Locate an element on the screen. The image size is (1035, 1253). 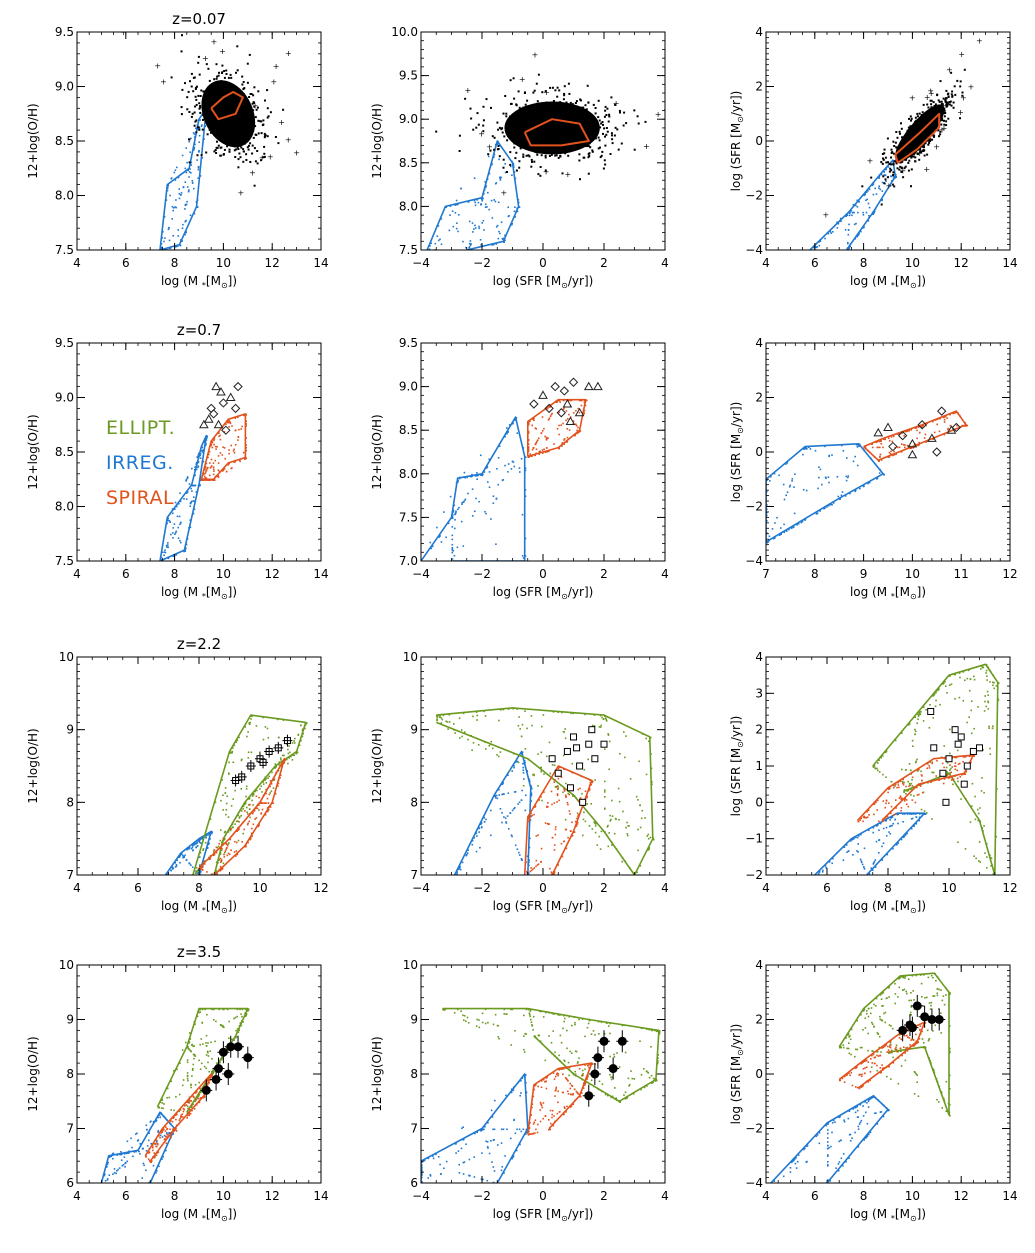
y-tick-label: 7 is located at coordinates (414, 875).